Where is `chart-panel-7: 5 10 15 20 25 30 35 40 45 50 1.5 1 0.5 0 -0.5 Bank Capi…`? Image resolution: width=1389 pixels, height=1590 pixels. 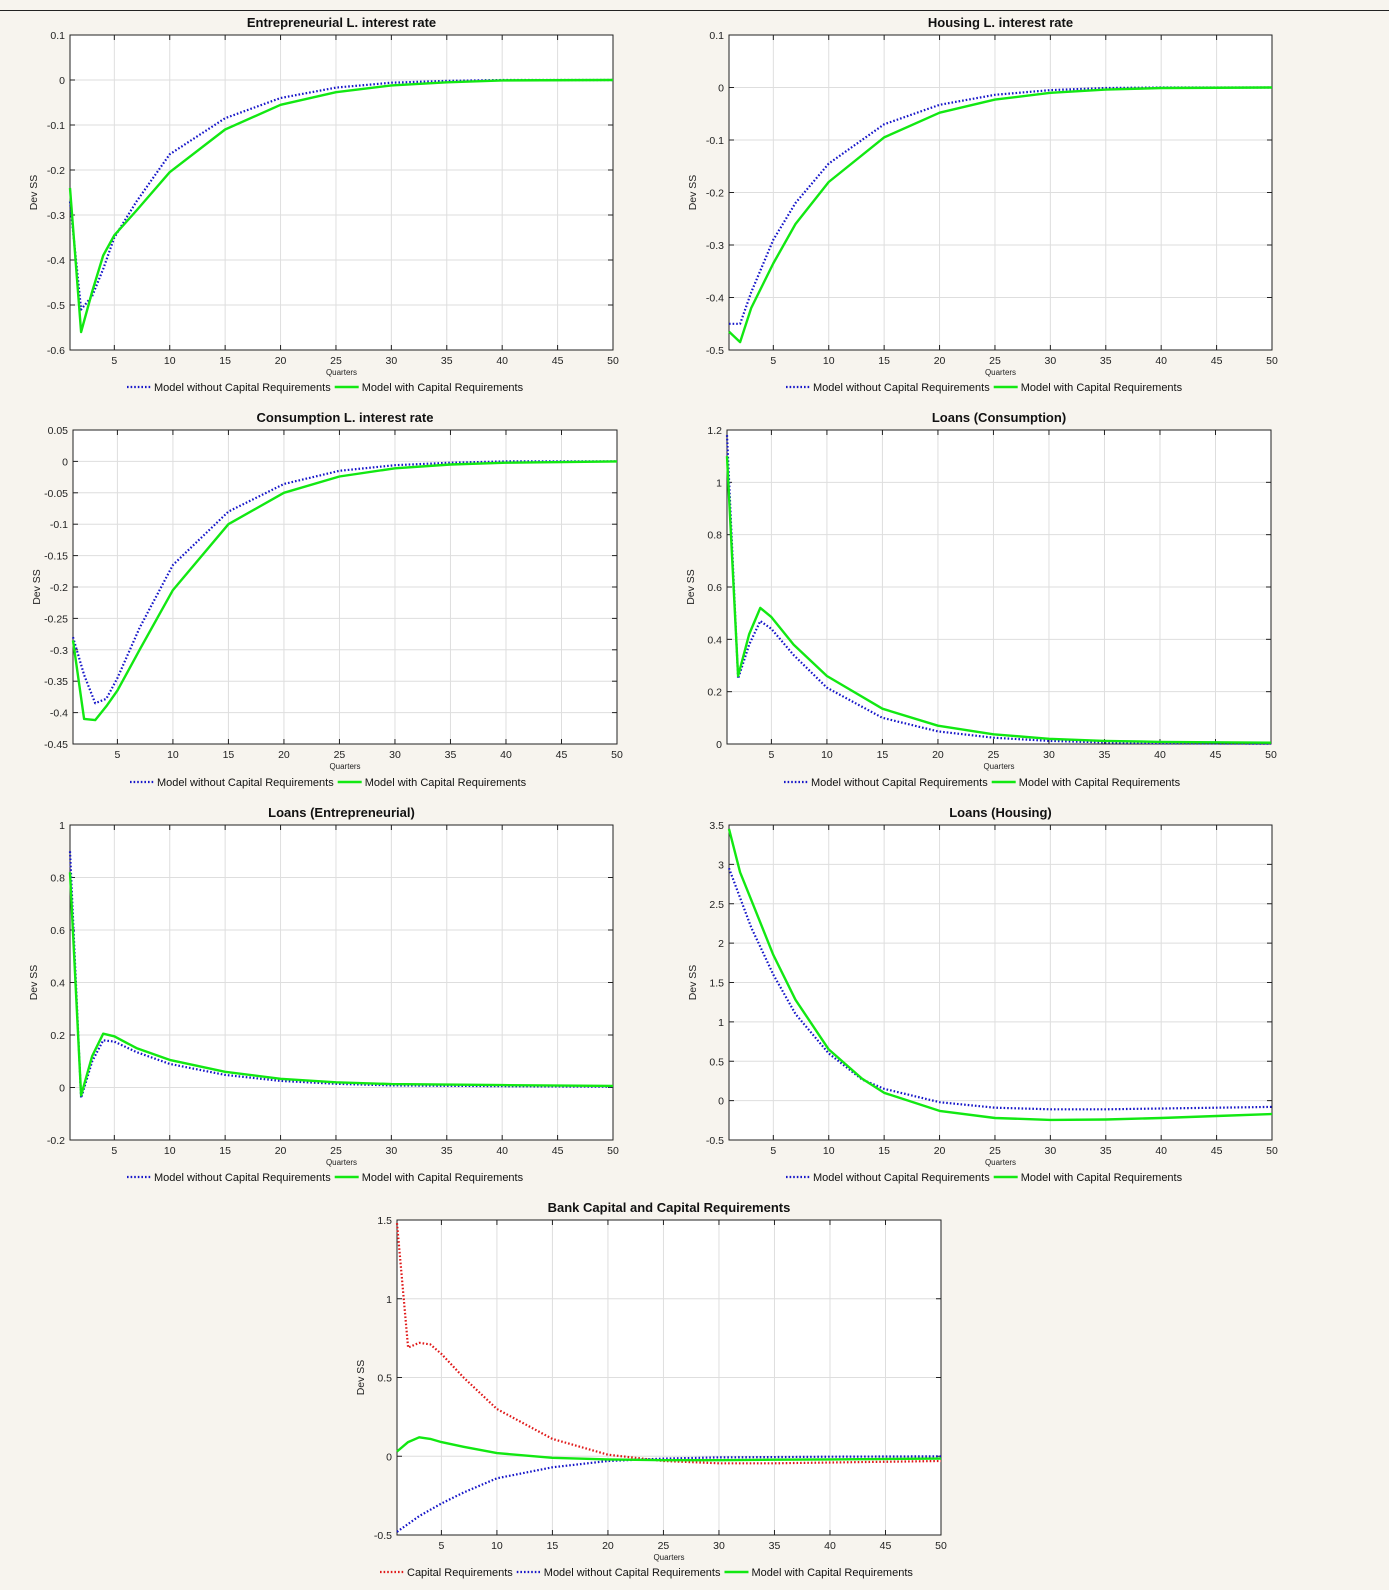 chart-panel-7: 5 10 15 20 25 30 35 40 45 50 1.5 1 0.5 0 -0.5 Bank Capi… is located at coordinates (651, 1389).